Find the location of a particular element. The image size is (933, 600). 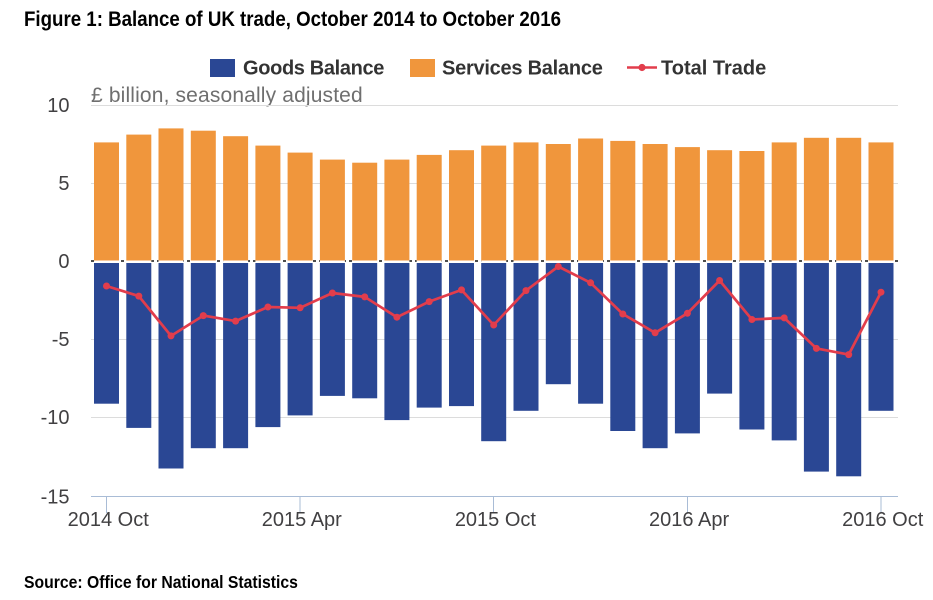

svg-text: 2016 Oct is located at coordinates (883, 520).